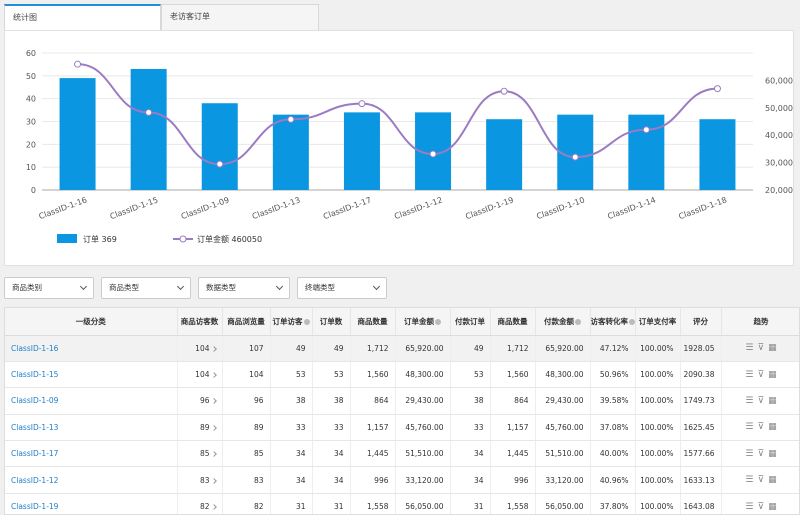 This screenshot has height=515, width=800. What do you see at coordinates (470, 322) in the screenshot?
I see `column-header: 付款订单` at bounding box center [470, 322].